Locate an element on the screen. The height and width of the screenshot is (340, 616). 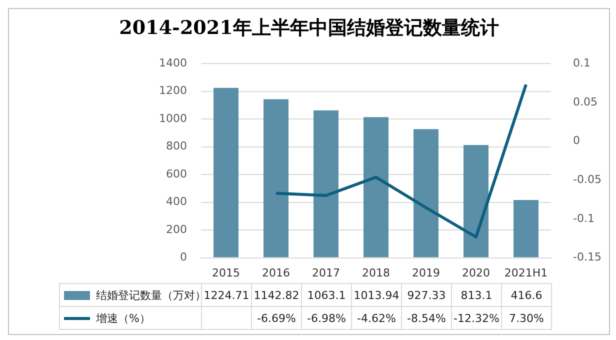
data-label: -4.62% is located at coordinates (377, 318).